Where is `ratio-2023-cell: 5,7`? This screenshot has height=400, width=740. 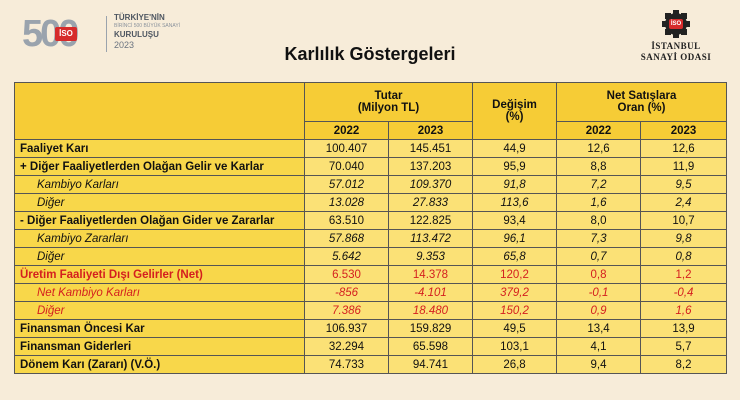 ratio-2023-cell: 5,7 is located at coordinates (684, 346).